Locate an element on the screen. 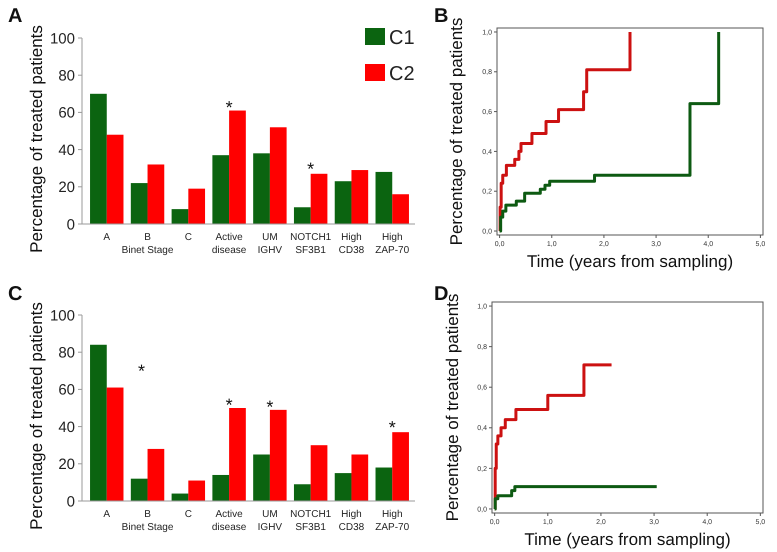  legend-label: C2 is located at coordinates (402, 74).